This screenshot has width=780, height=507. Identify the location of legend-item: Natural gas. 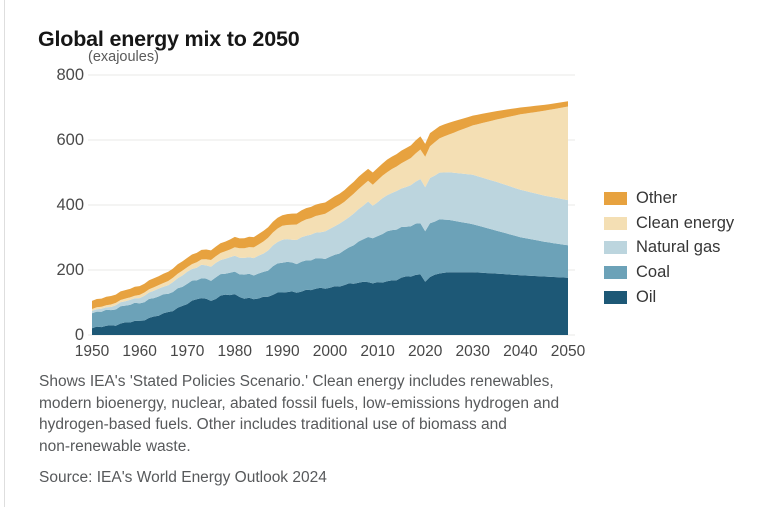
(669, 248).